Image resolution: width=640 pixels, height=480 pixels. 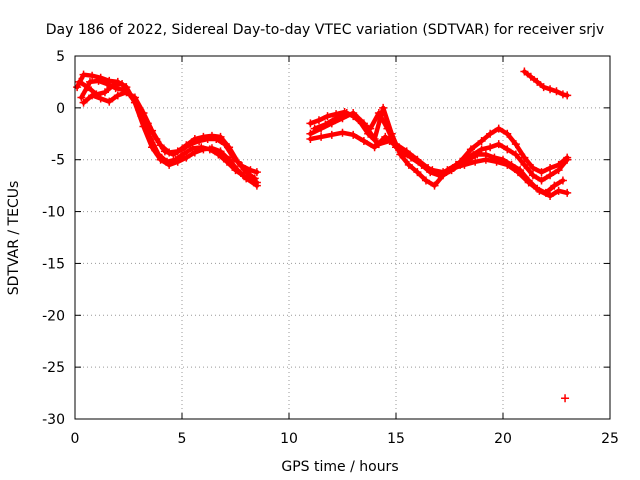 What do you see at coordinates (53, 316) in the screenshot?
I see `y-tick-label: -20` at bounding box center [53, 316].